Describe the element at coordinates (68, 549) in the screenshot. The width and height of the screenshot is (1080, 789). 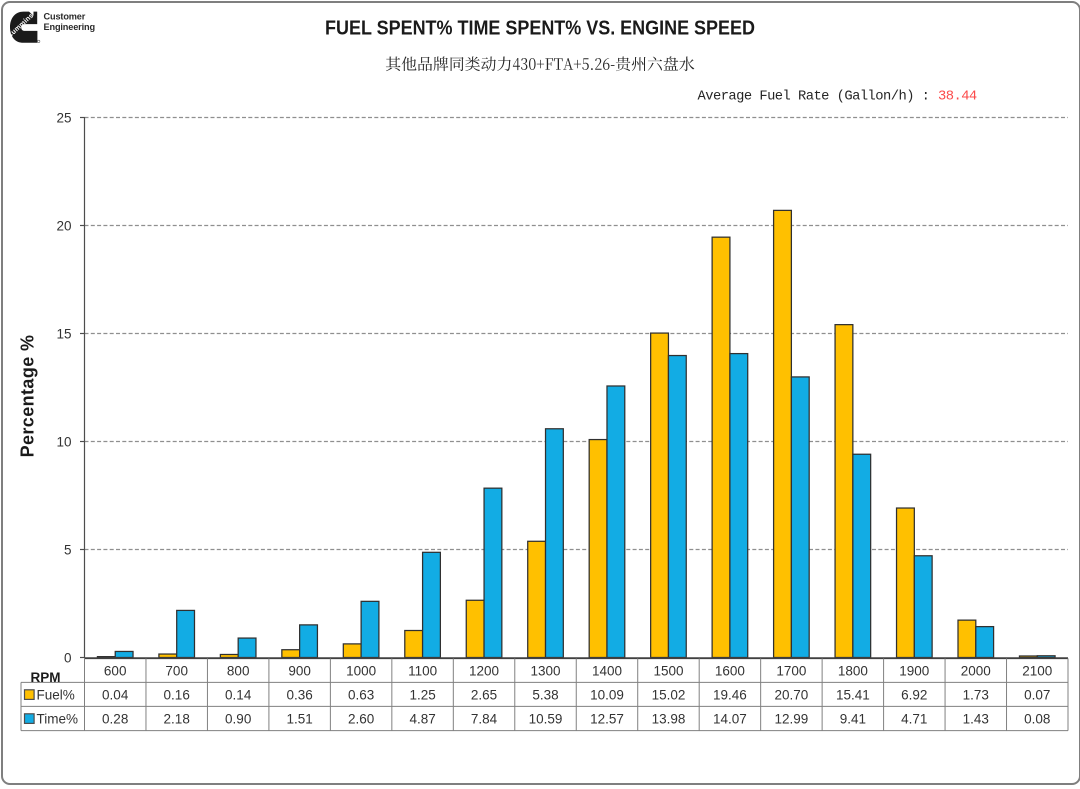
I see `svg-text: 5` at that location.